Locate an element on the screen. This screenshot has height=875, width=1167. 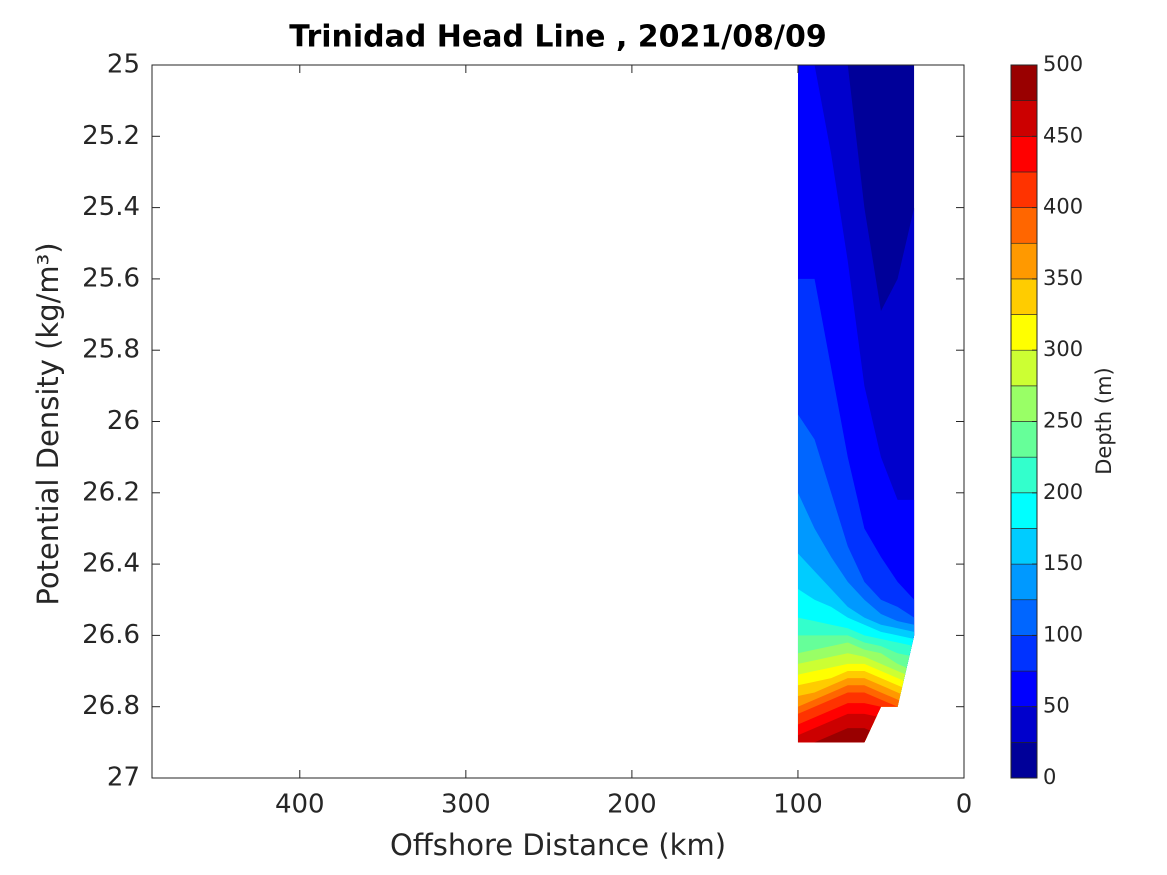
colorbar-tick-label: 350 is located at coordinates (1063, 278).